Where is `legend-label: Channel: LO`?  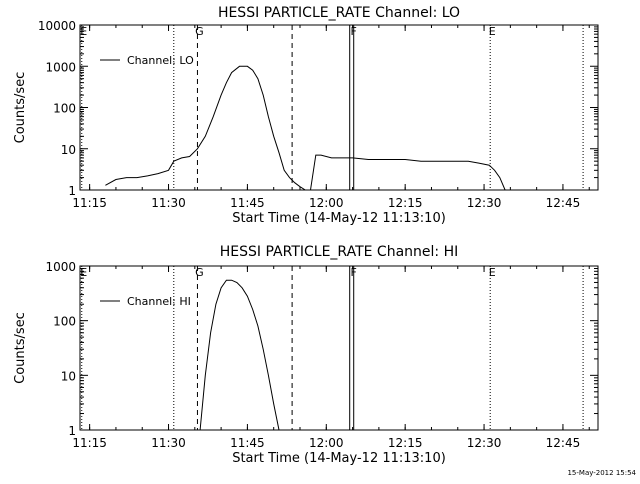
legend-label: Channel: LO is located at coordinates (160, 60).